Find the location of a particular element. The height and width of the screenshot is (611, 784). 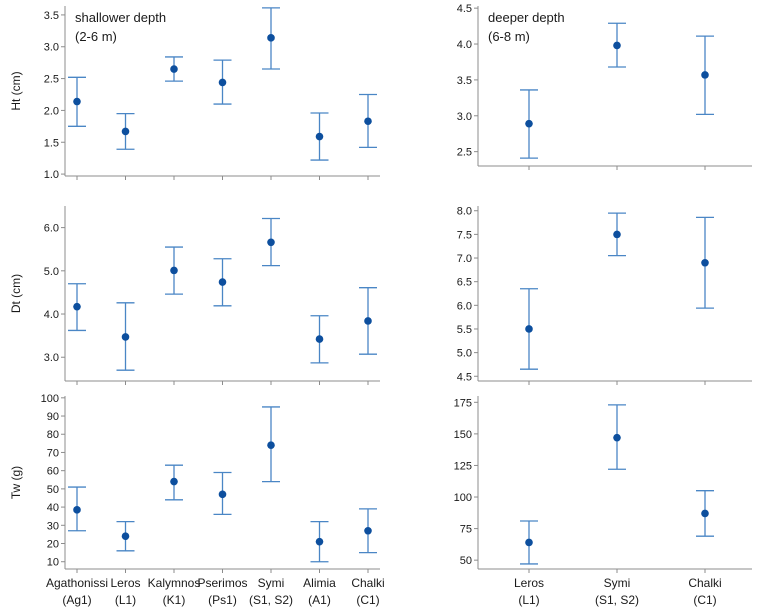

x-category-code: (Ps1) is located at coordinates (222, 600).